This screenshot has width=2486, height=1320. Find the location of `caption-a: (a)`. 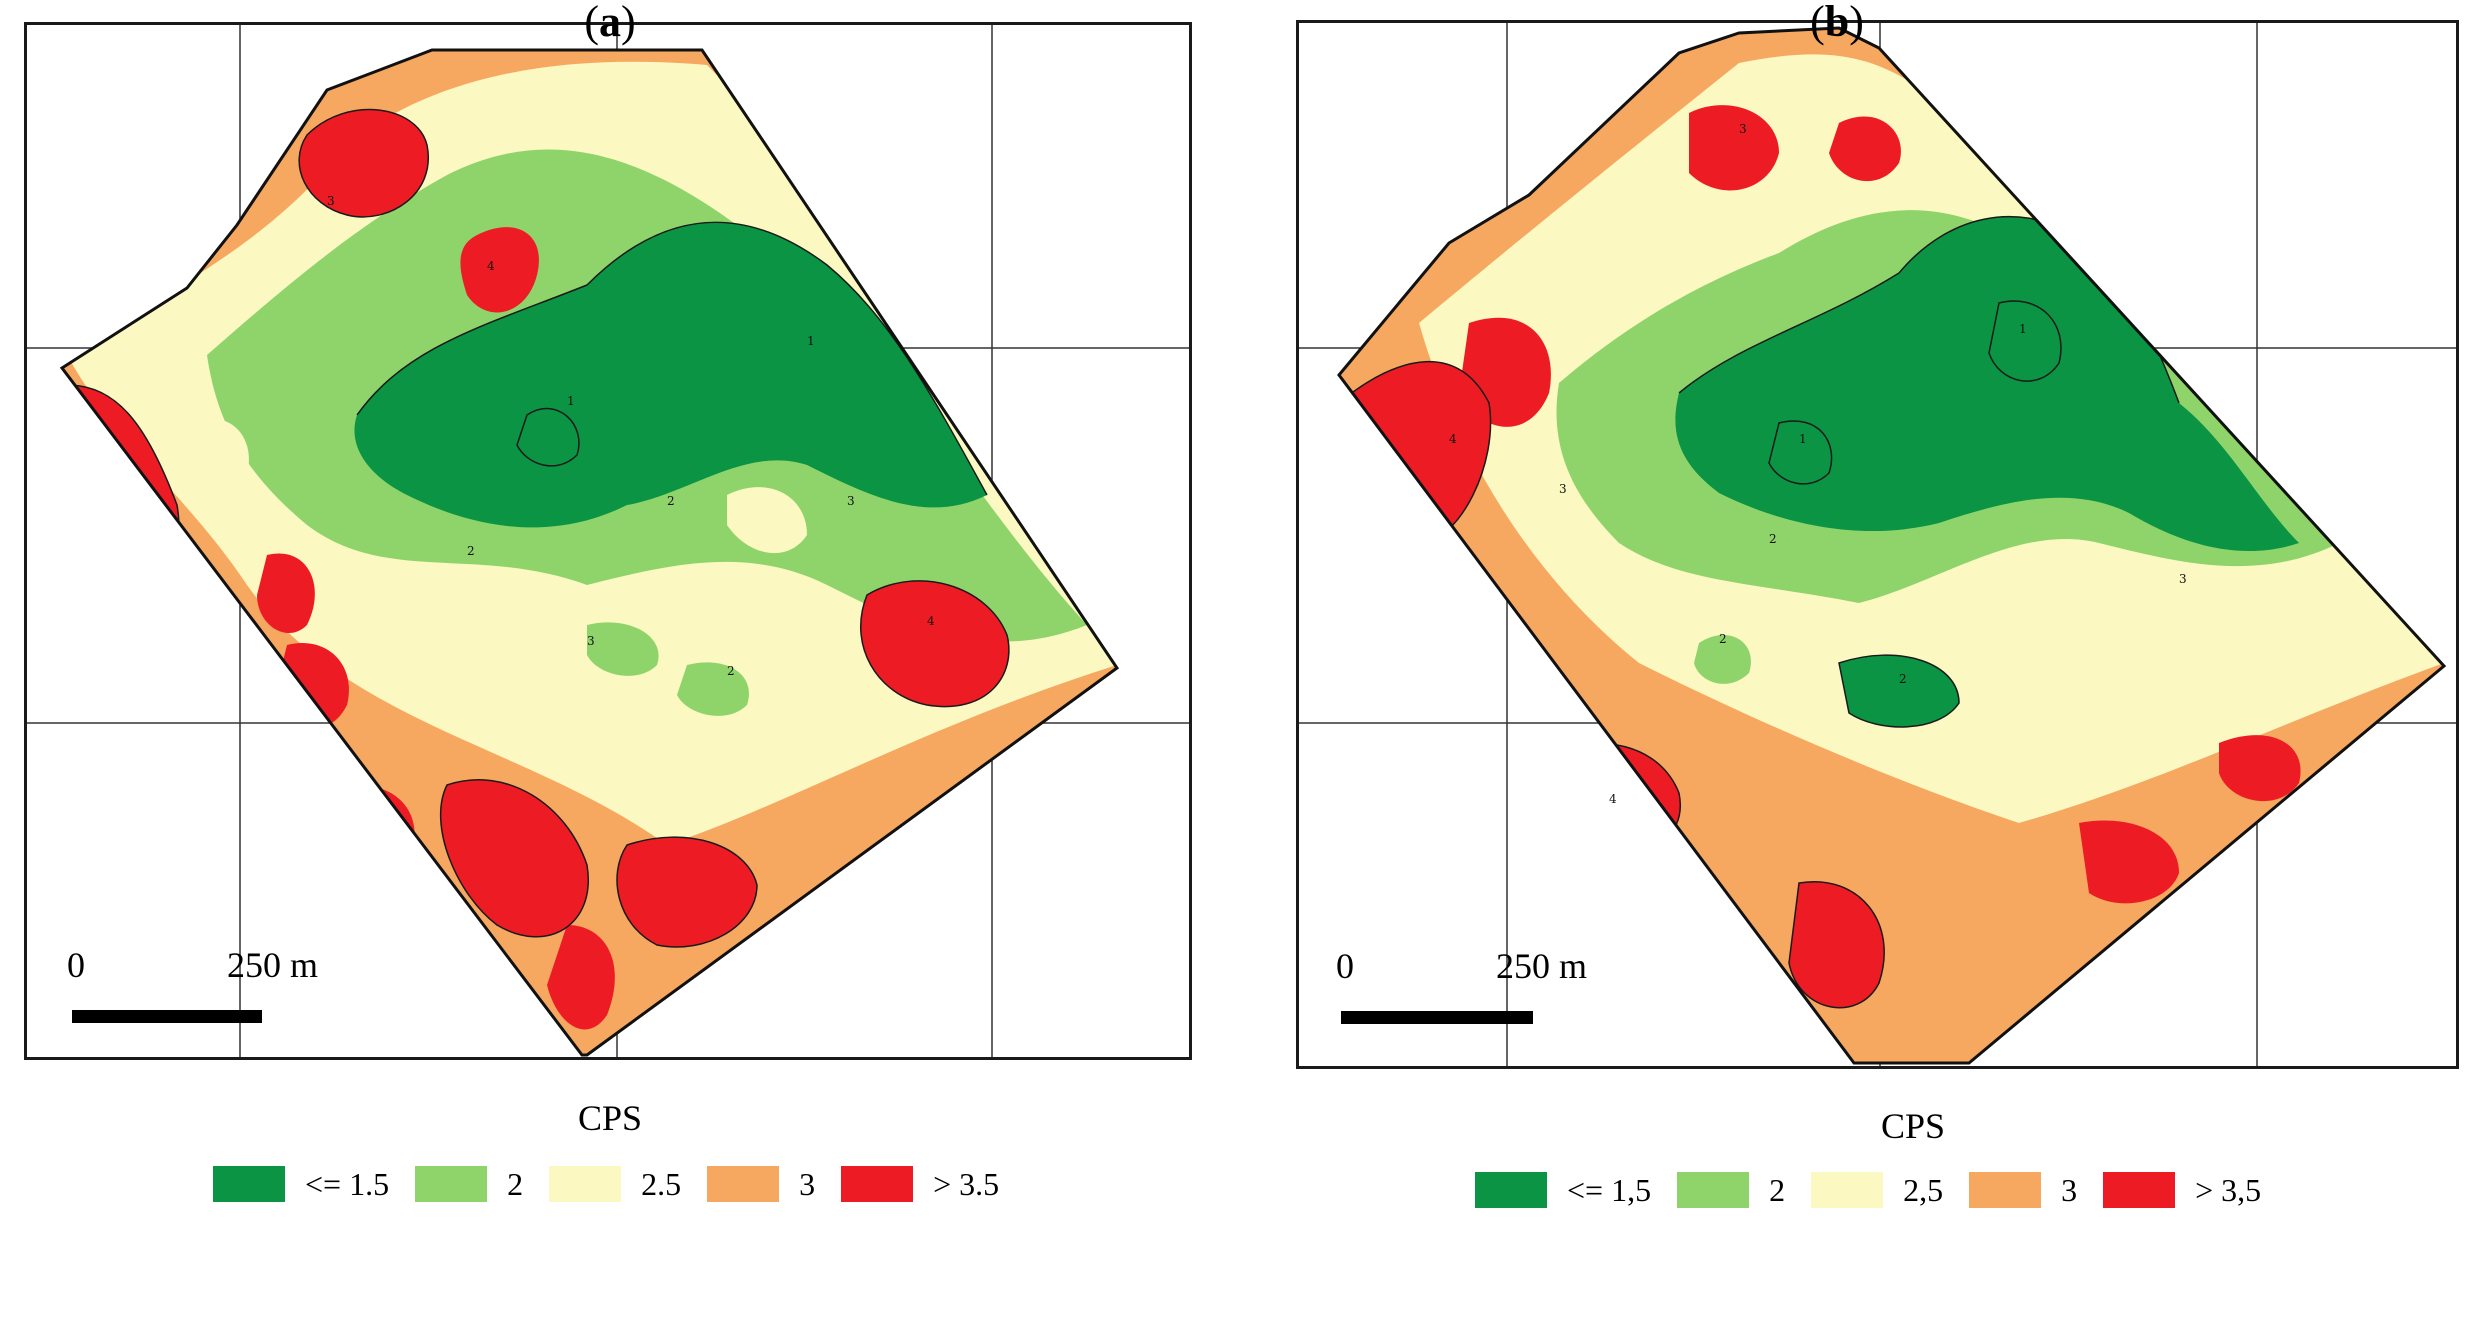

caption-a: (a) is located at coordinates (610, 22).